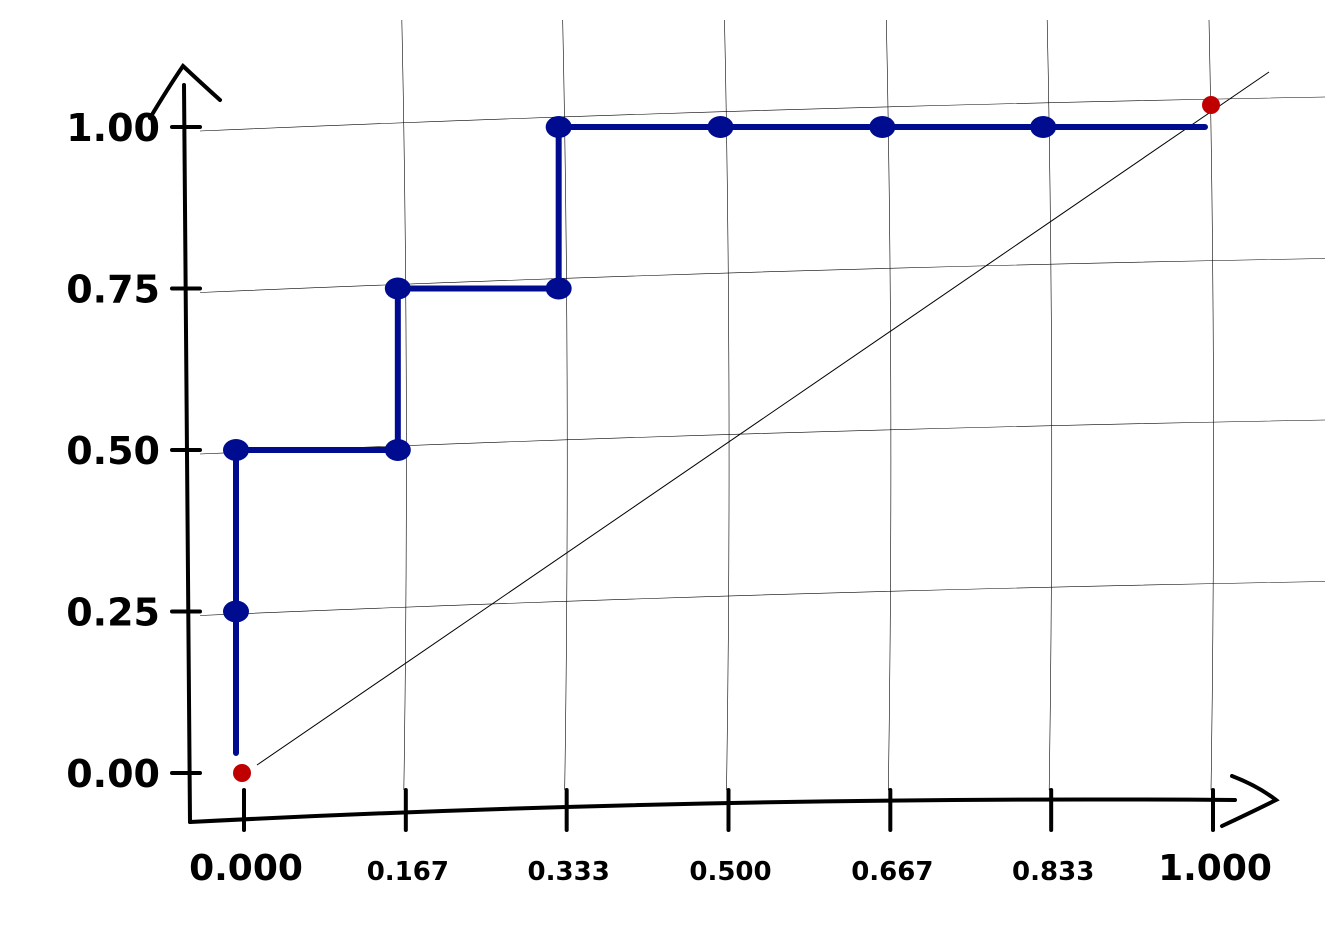 The image size is (1328, 935). Describe the element at coordinates (1053, 872) in the screenshot. I see `x-tick-label-5: 0.833` at that location.